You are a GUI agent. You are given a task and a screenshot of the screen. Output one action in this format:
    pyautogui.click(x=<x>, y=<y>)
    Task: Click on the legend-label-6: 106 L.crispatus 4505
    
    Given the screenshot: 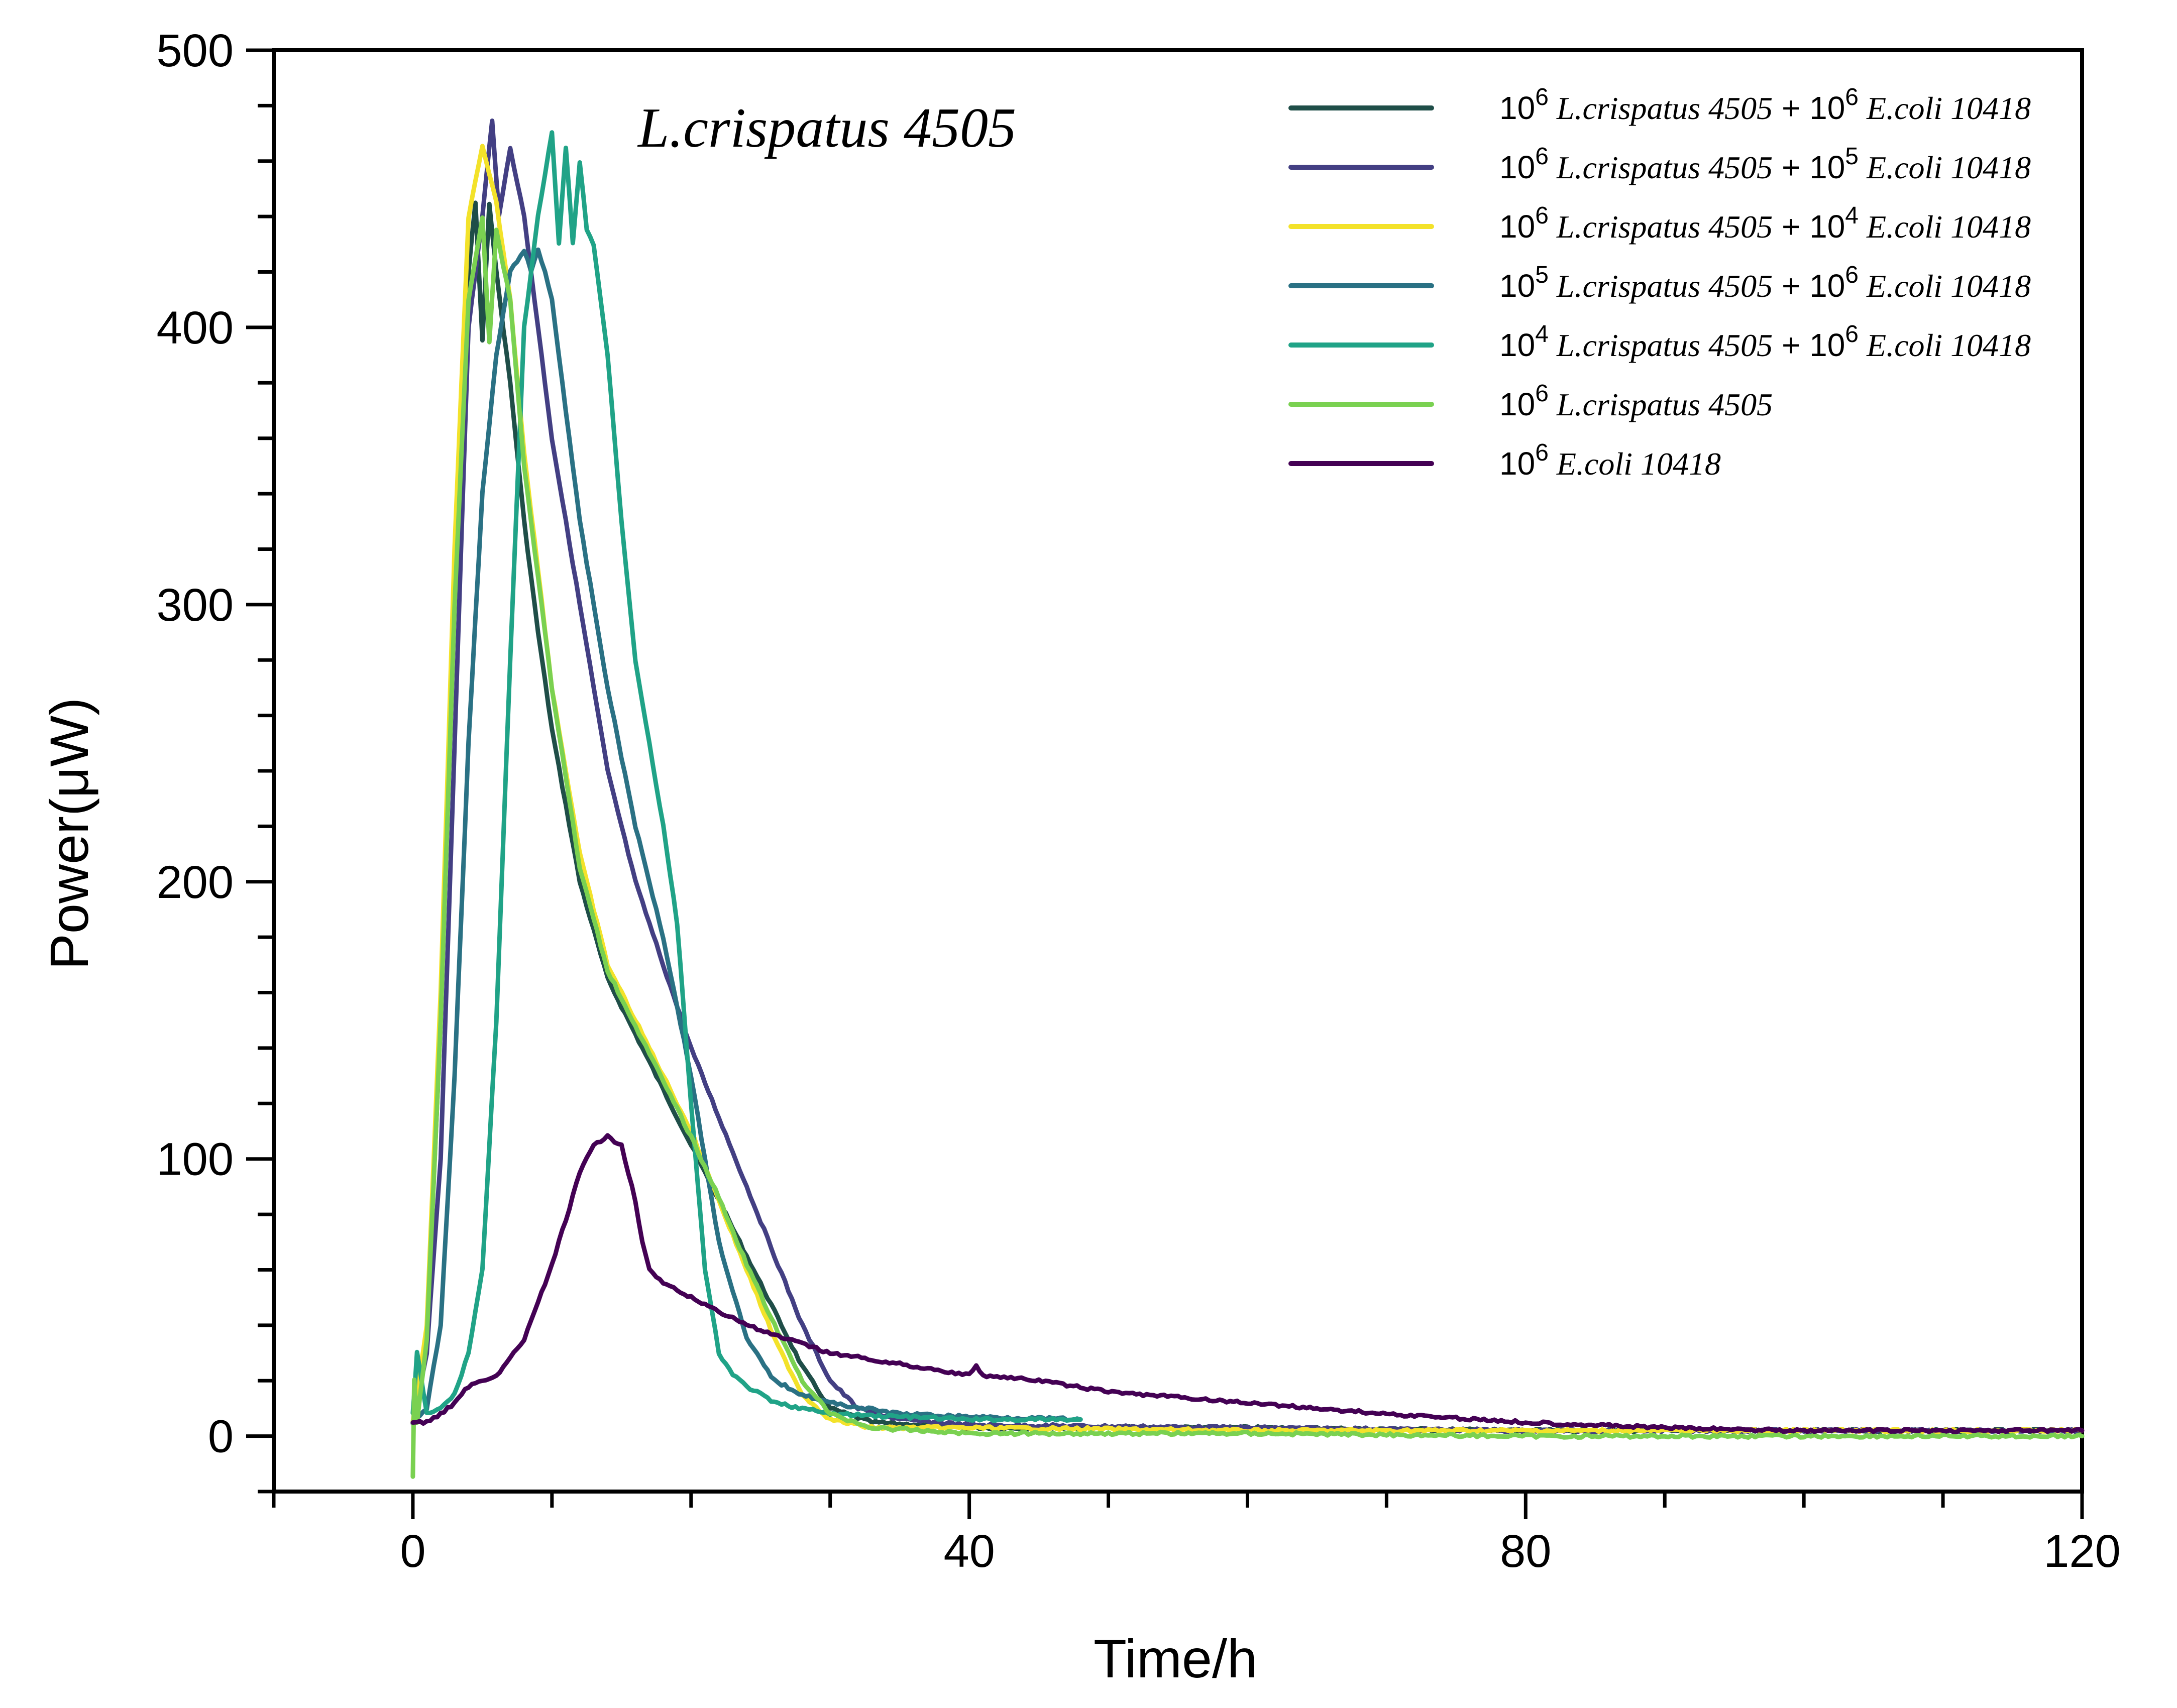 What is the action you would take?
    pyautogui.click(x=1636, y=401)
    